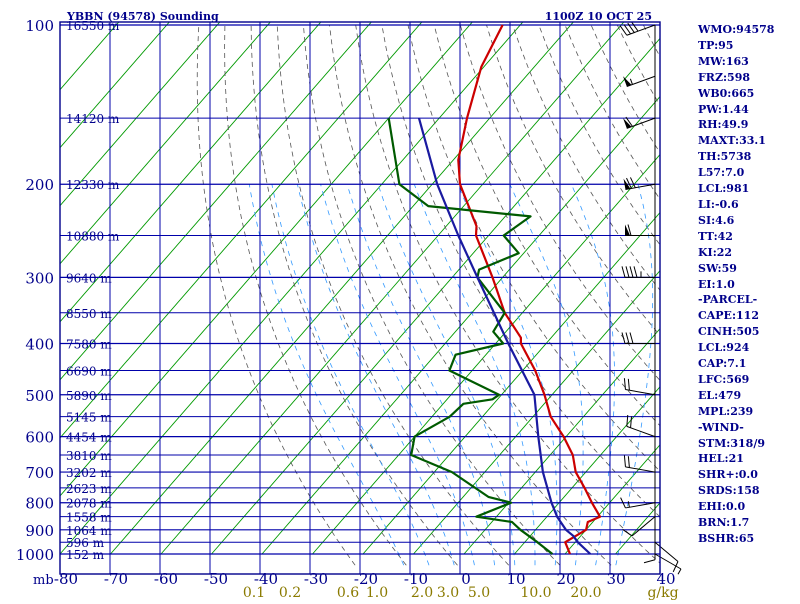 The height and width of the screenshot is (604, 800). What do you see at coordinates (662, 592) in the screenshot?
I see `mixing-ratio-label: g/kg` at bounding box center [662, 592].